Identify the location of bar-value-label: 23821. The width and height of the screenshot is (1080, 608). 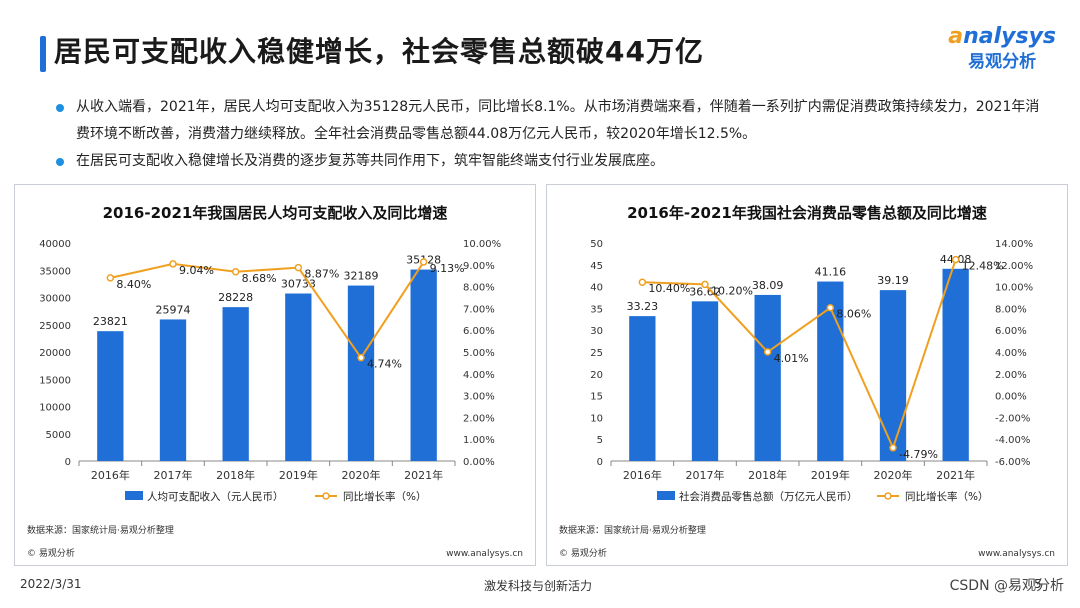
(110, 321).